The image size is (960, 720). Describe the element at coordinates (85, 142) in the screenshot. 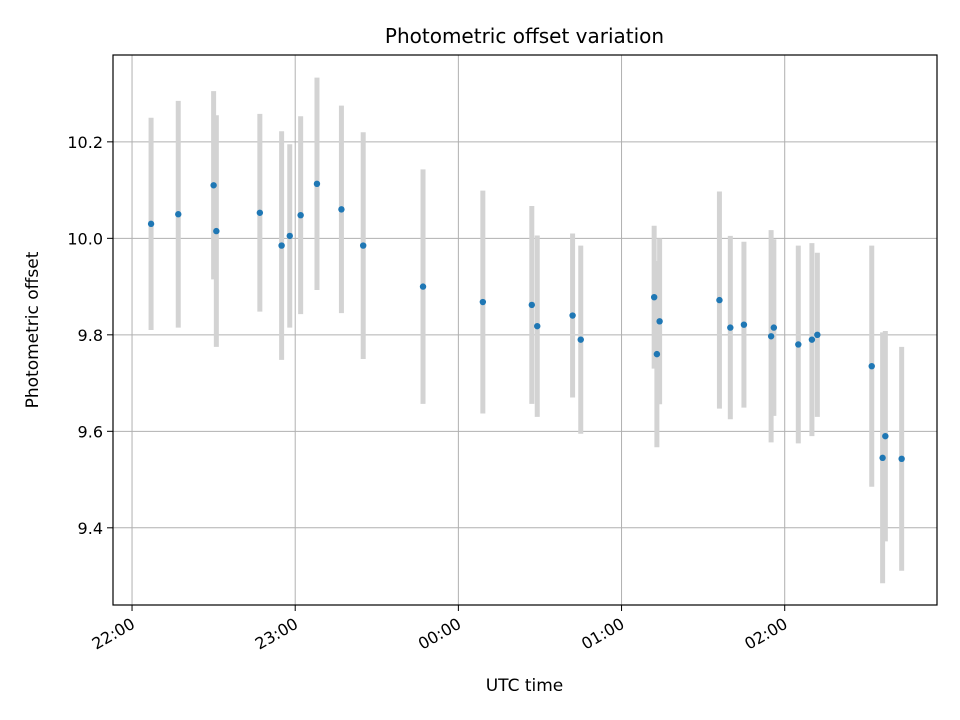

I see `y-tick-label: 10.2` at that location.